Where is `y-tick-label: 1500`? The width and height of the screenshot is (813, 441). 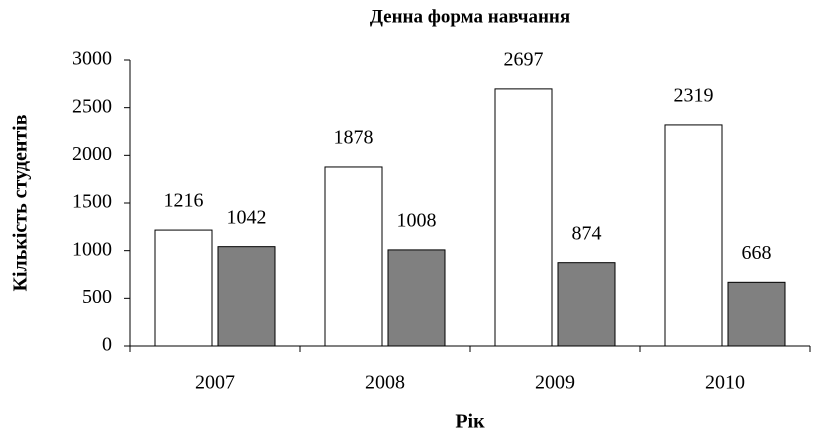 y-tick-label: 1500 is located at coordinates (92, 202).